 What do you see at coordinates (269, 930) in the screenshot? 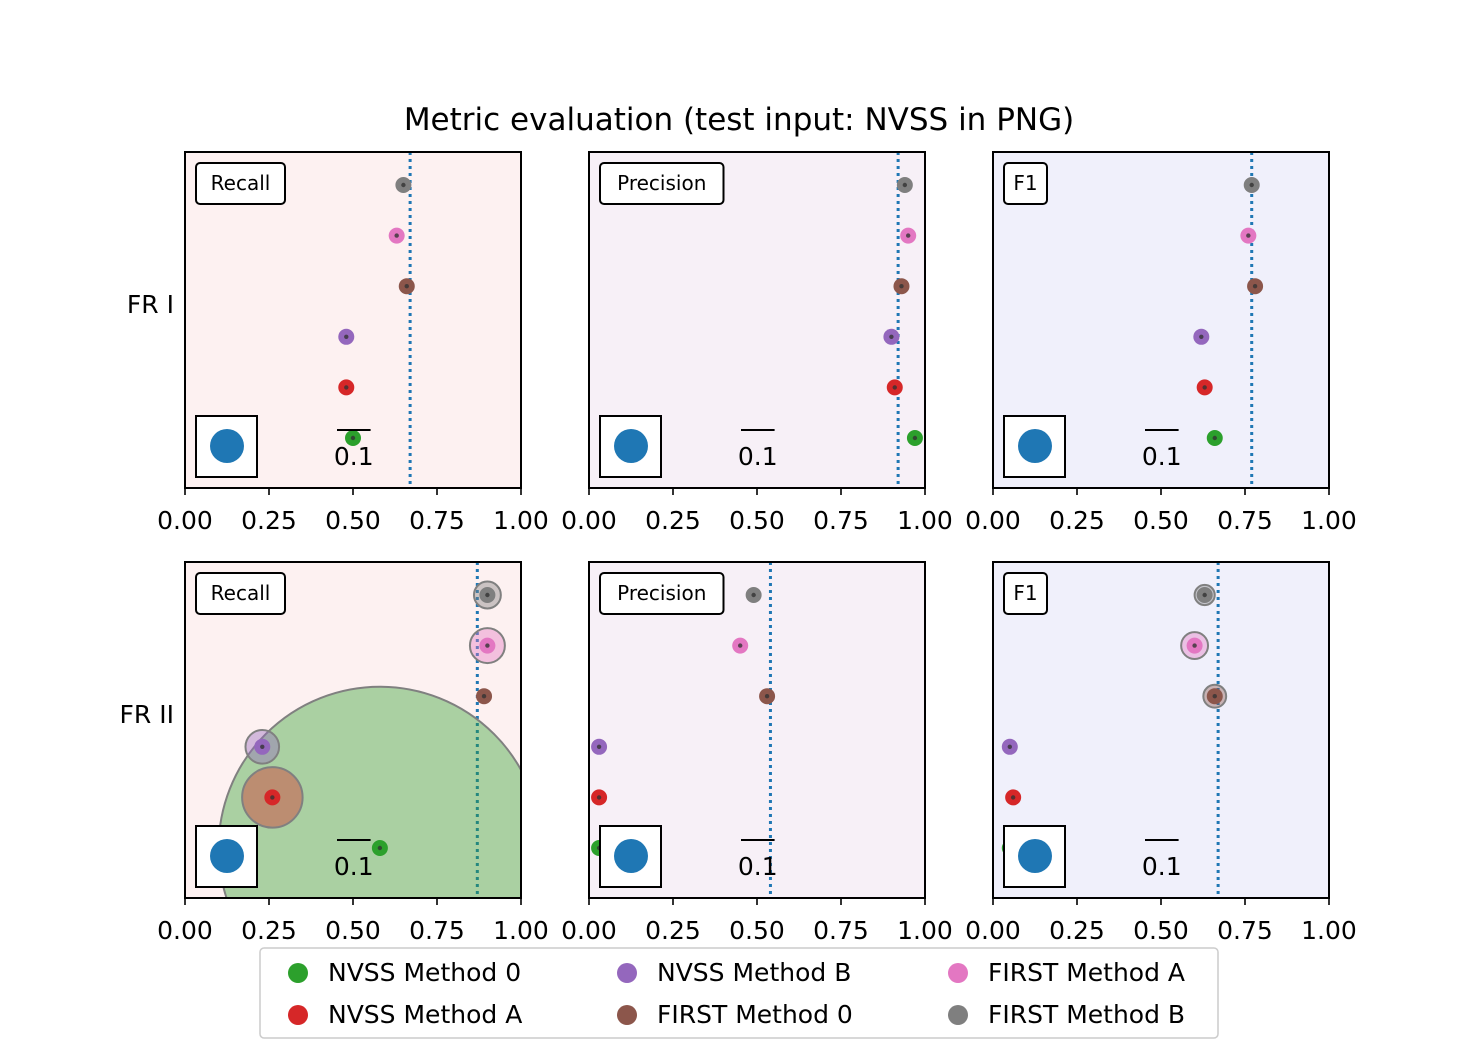
I see `panel-fr-ii-recall-xtick-label-1: 0.25` at bounding box center [269, 930].